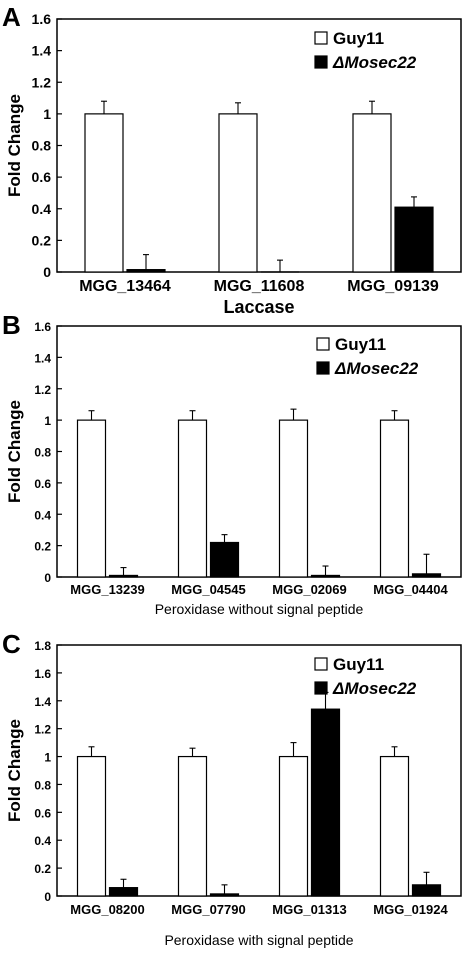  I want to click on panel-c-category-label: MGG_07790, so click(208, 909).